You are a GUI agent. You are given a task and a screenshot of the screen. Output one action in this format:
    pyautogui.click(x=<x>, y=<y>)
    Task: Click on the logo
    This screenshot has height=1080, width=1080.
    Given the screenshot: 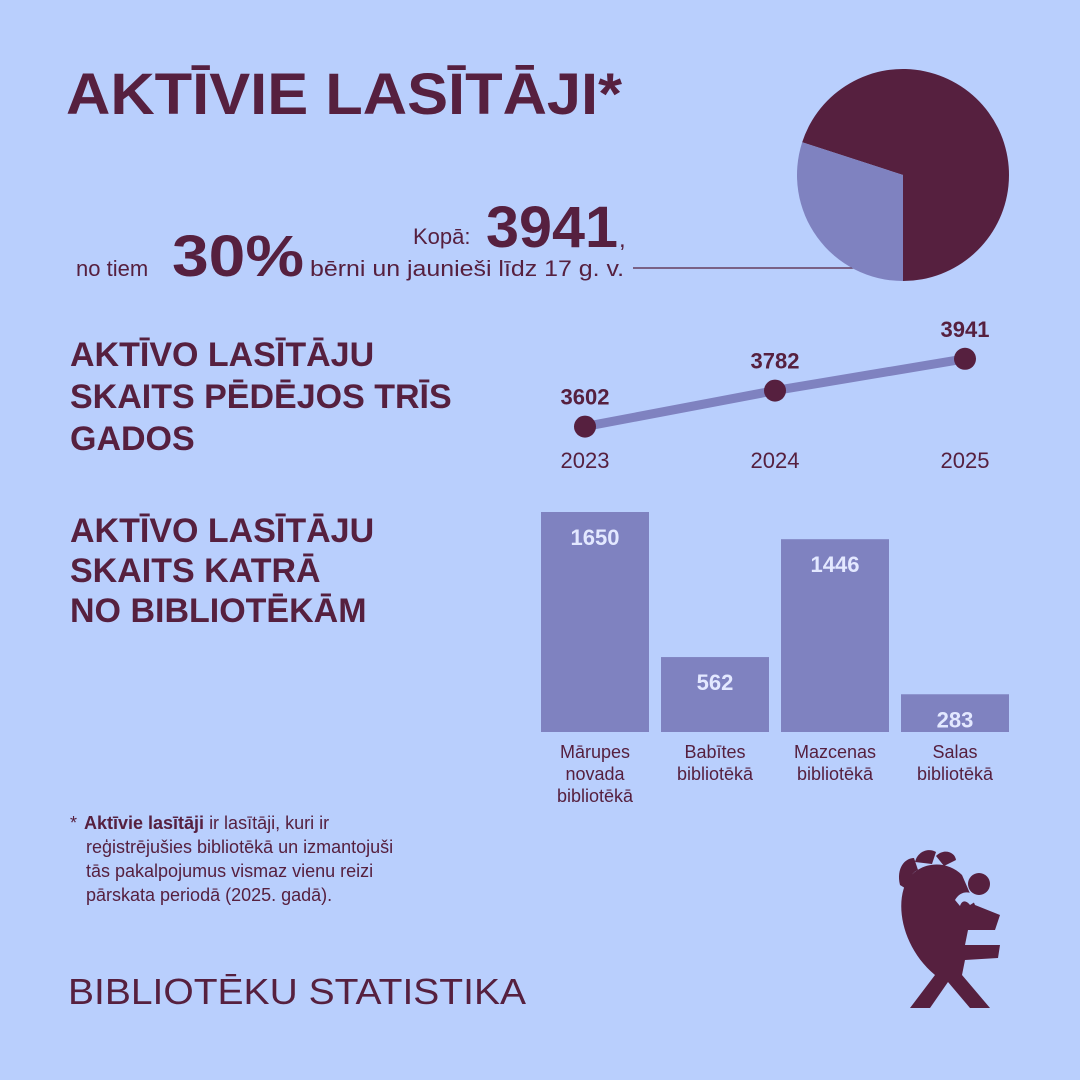 What is the action you would take?
    pyautogui.click(x=949, y=929)
    